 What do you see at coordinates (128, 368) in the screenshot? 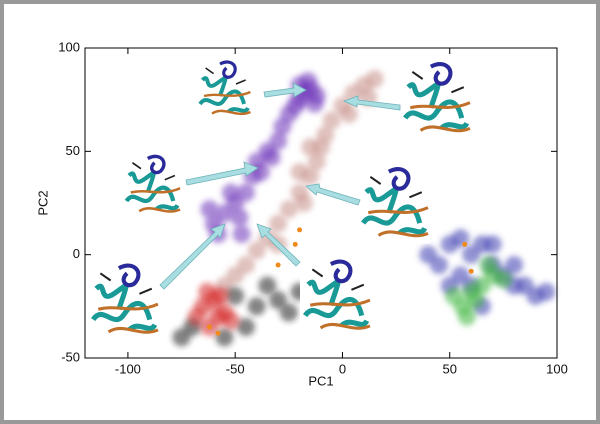
I see `x-tick-label: -100` at bounding box center [128, 368].